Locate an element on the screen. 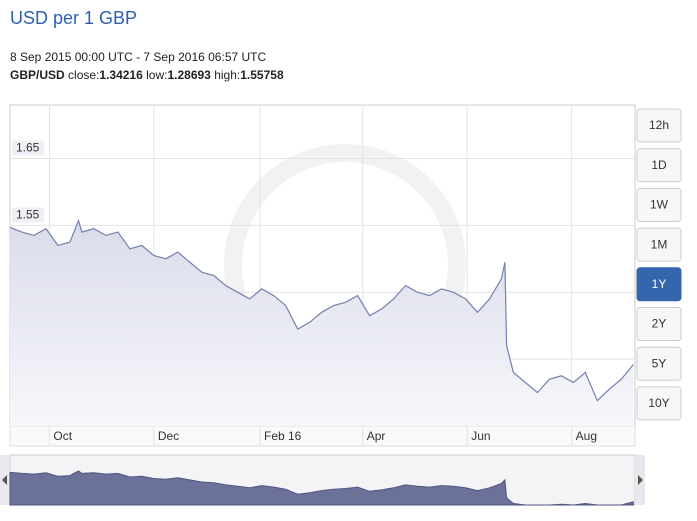  range-button: 2Y is located at coordinates (659, 324).